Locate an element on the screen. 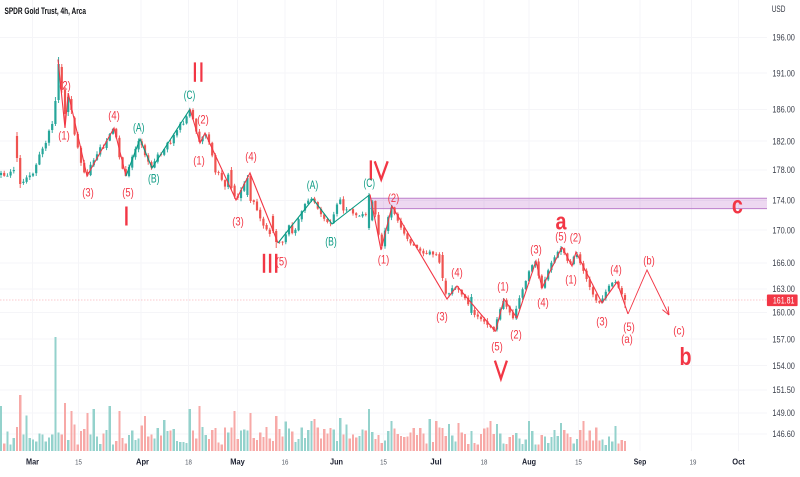 The image size is (800, 477). svg-text: b is located at coordinates (686, 357).